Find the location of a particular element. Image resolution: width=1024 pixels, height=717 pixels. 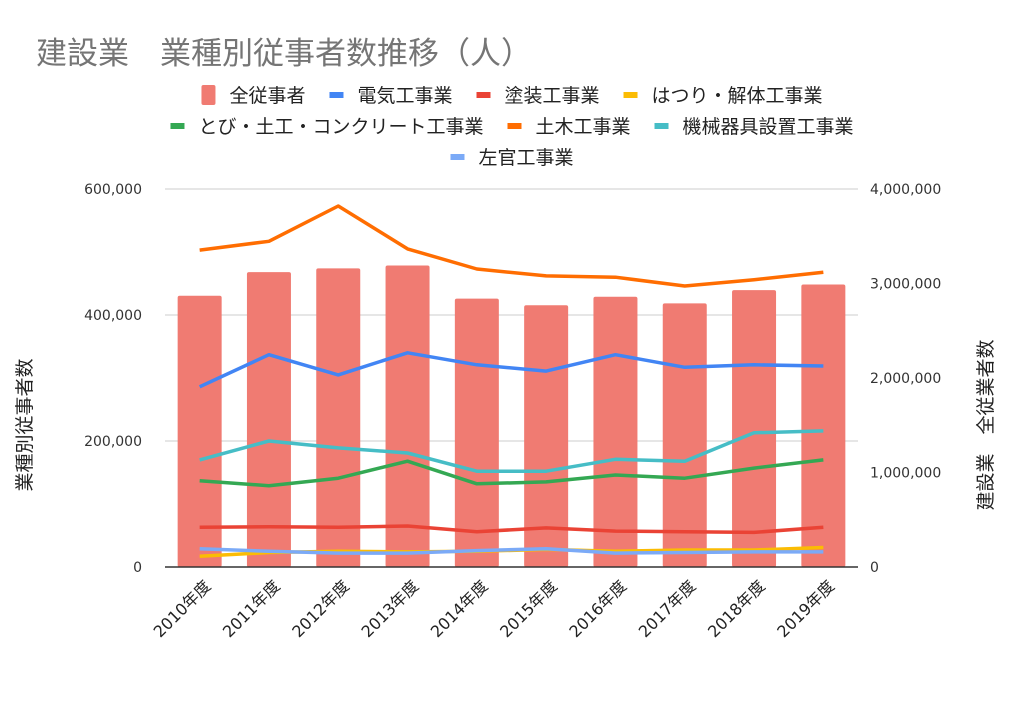

bar-2019年度 is located at coordinates (823, 425).